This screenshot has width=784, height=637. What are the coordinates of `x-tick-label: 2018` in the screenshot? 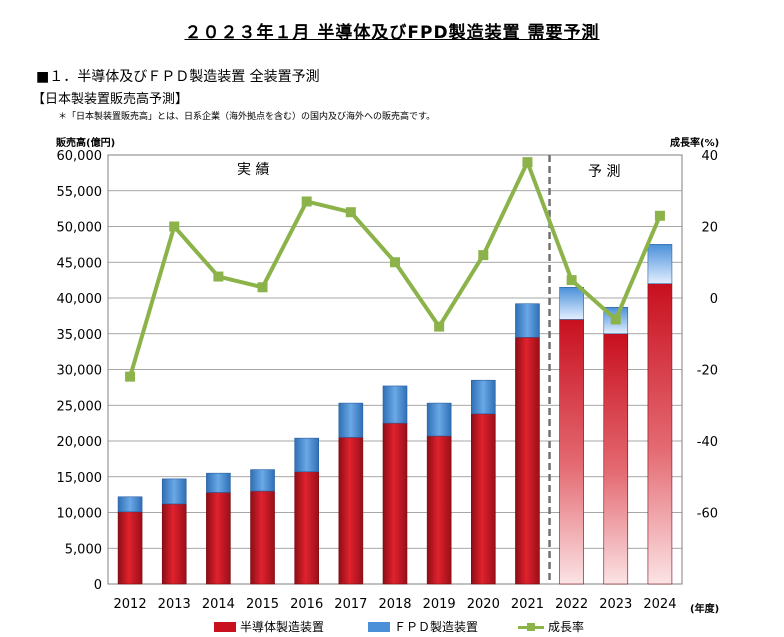 It's located at (394, 604).